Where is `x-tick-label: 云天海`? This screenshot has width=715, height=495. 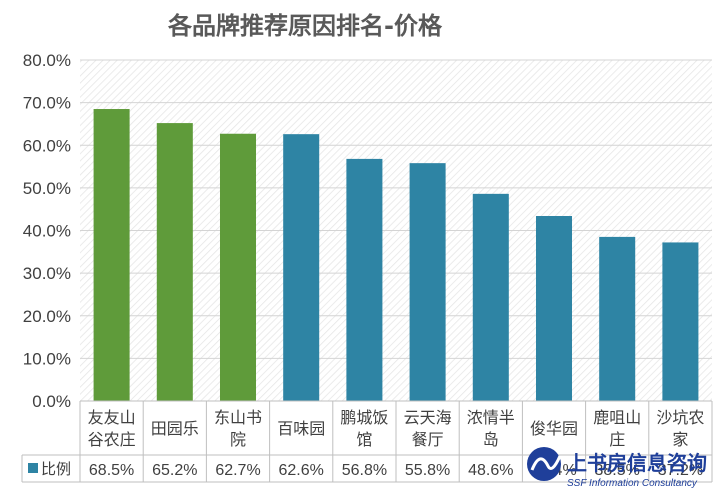
x-tick-label: 云天海 is located at coordinates (428, 417).